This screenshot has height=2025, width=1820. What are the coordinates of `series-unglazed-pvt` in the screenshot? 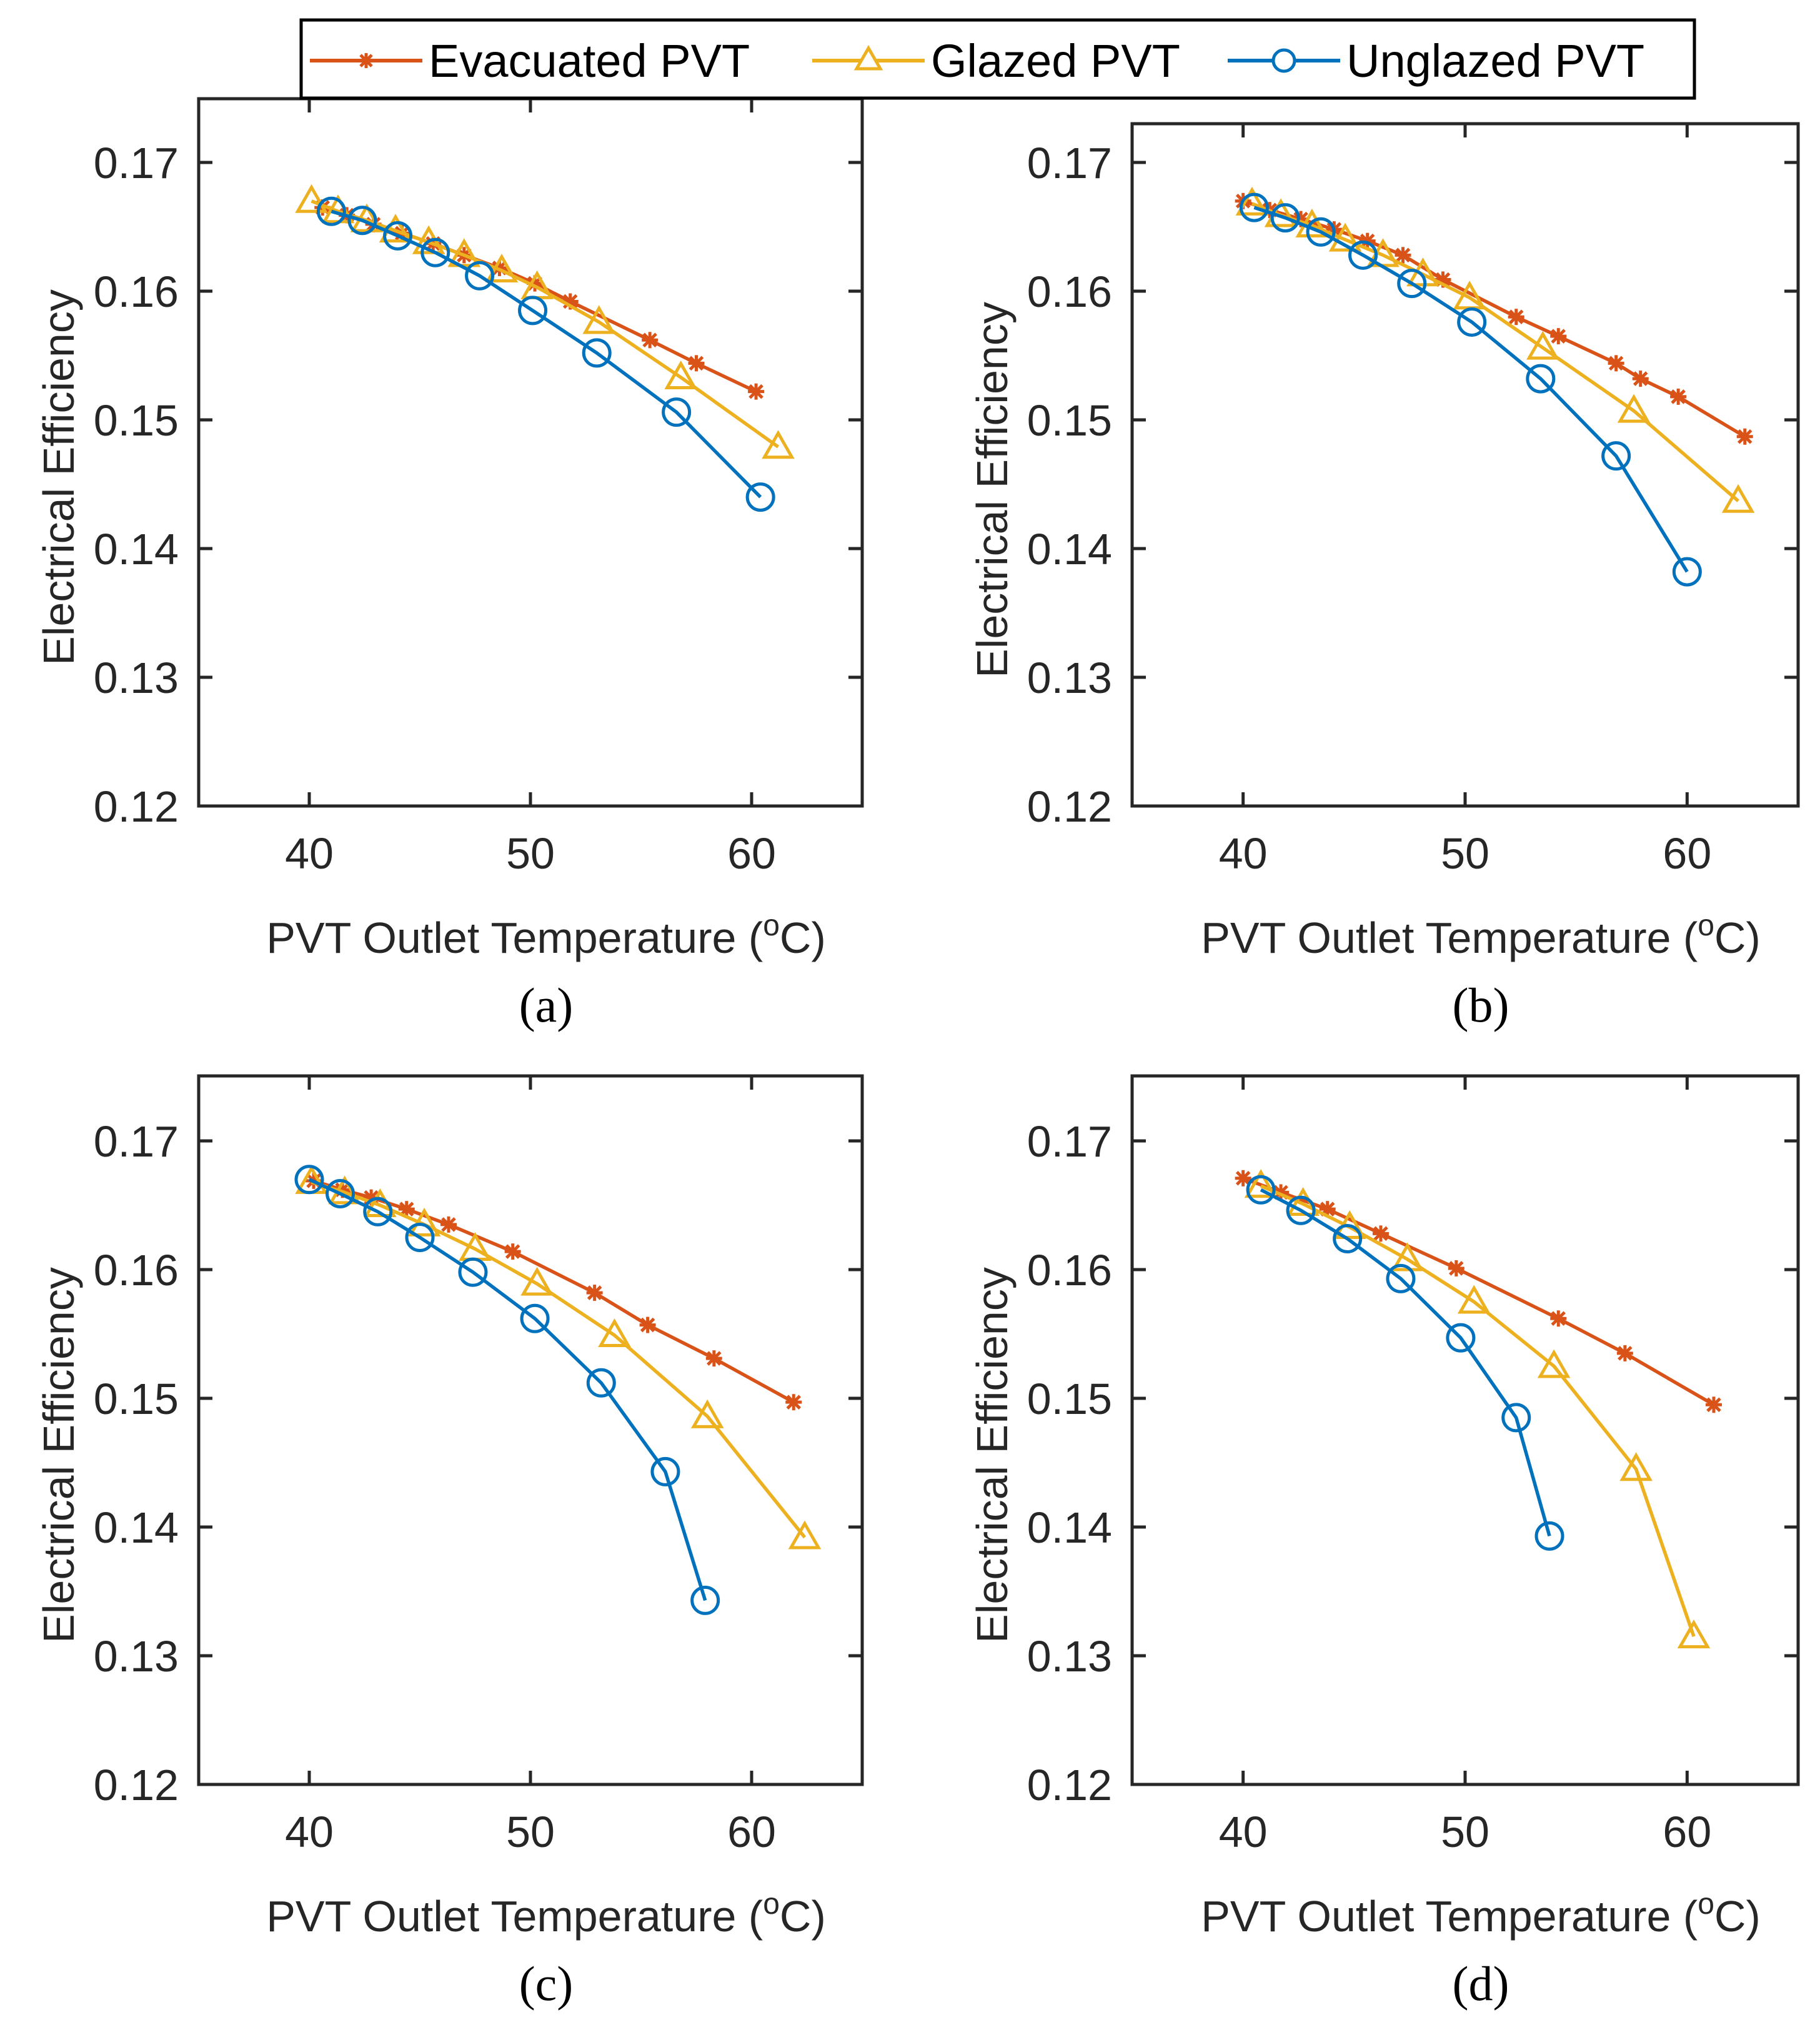 It's located at (545, 354).